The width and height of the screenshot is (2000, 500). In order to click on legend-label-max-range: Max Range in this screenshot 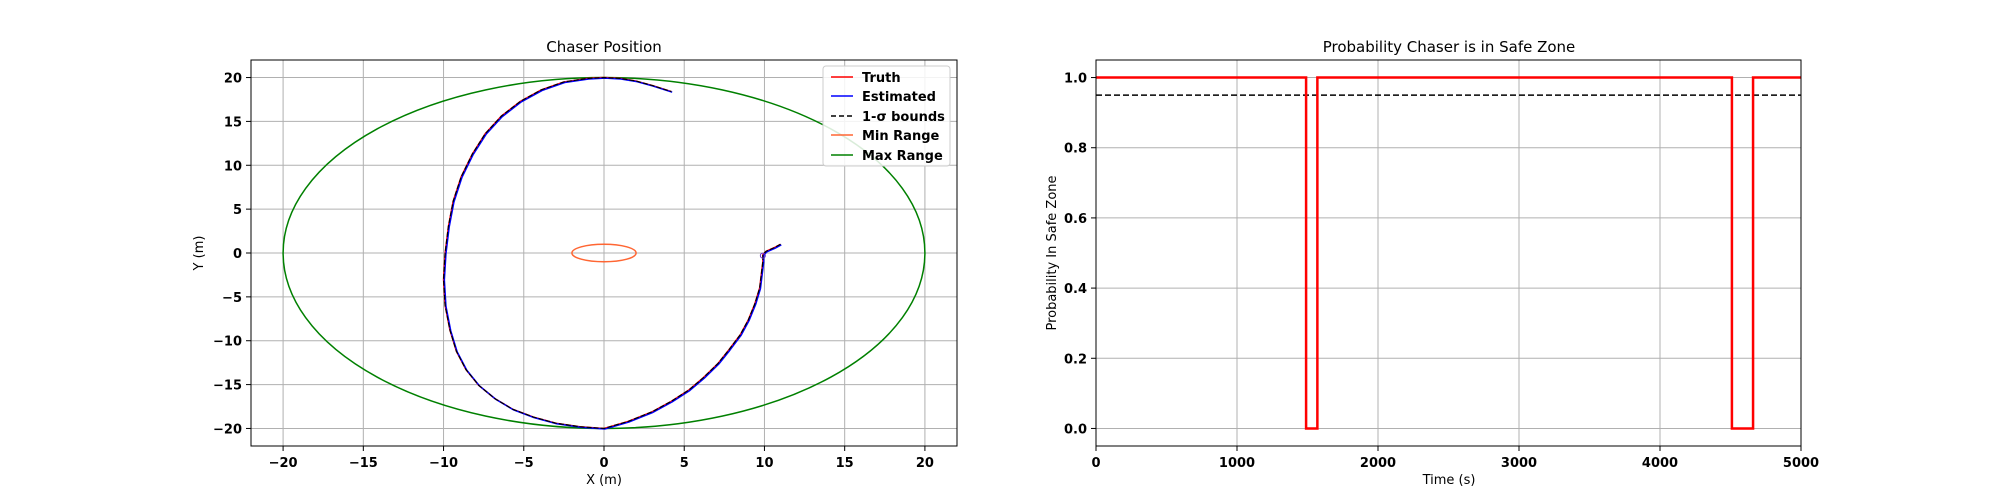, I will do `click(902, 156)`.